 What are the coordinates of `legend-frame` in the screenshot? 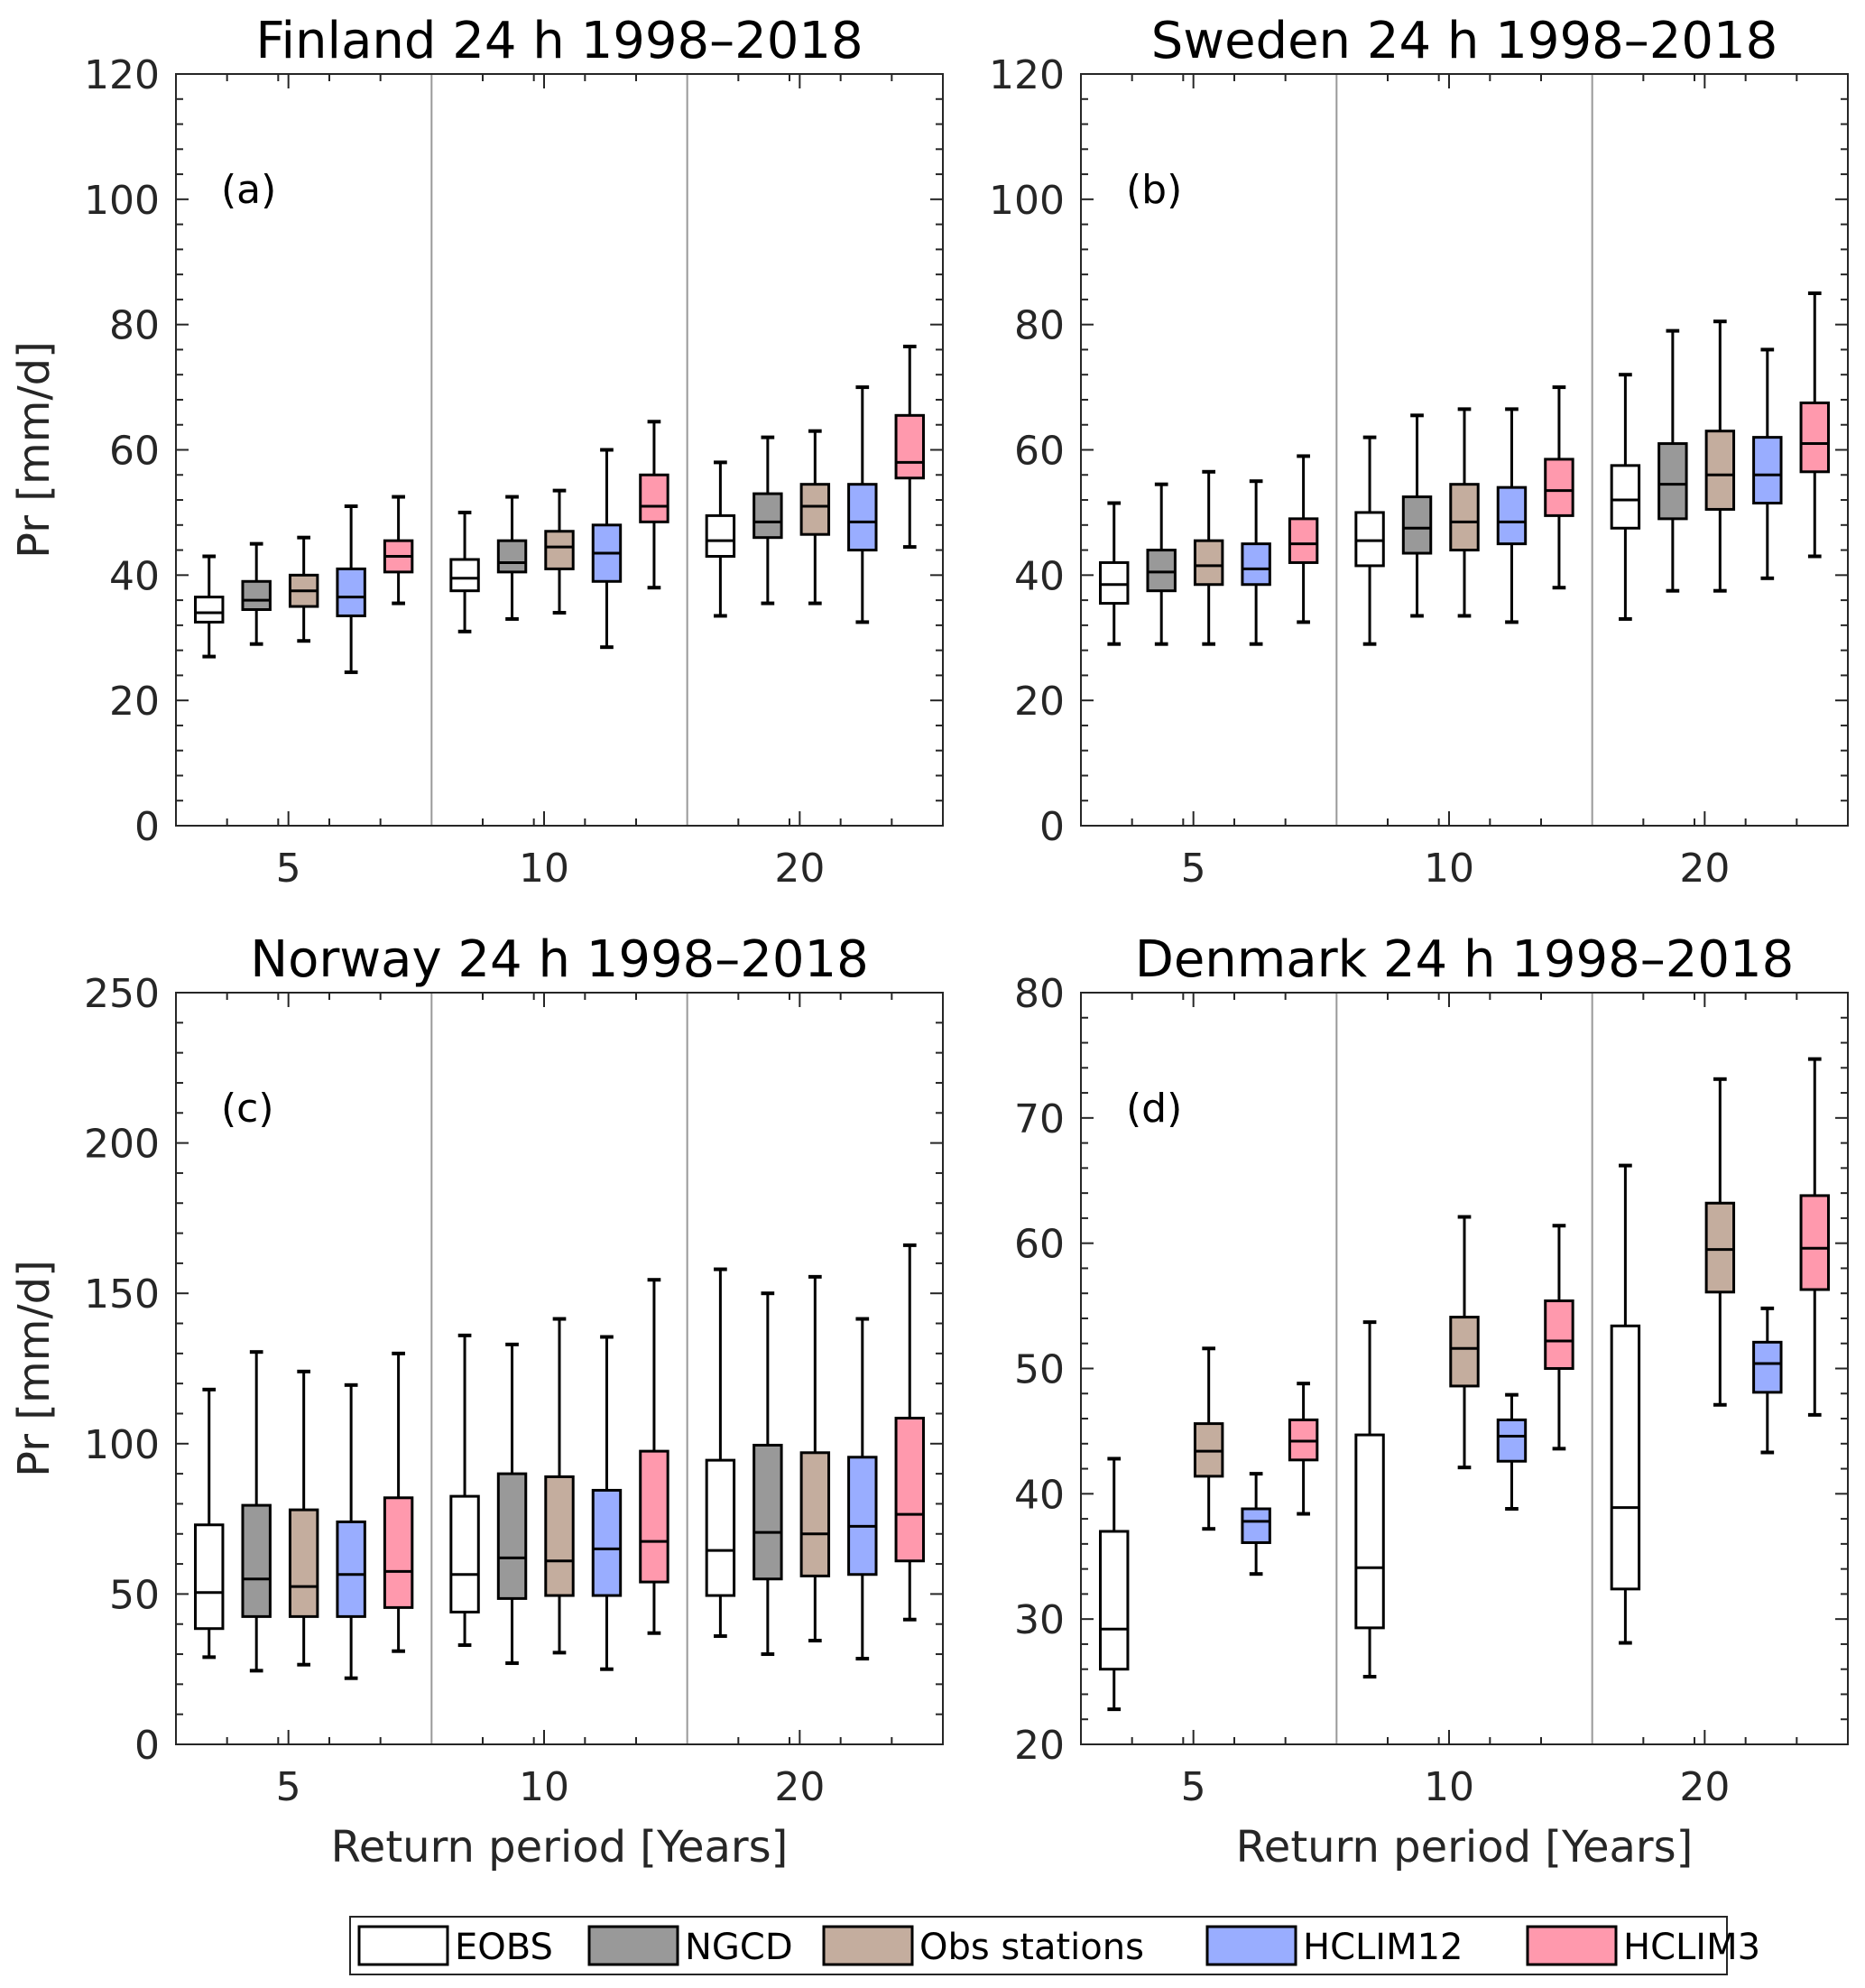 It's located at (1038, 1945).